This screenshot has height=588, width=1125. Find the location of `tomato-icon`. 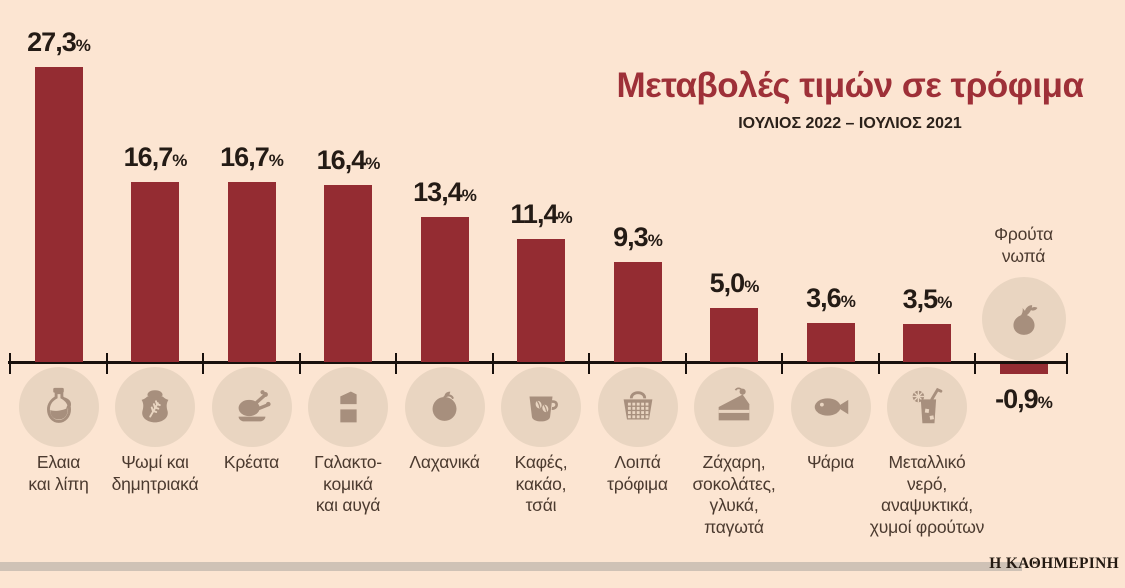

tomato-icon is located at coordinates (444, 406).